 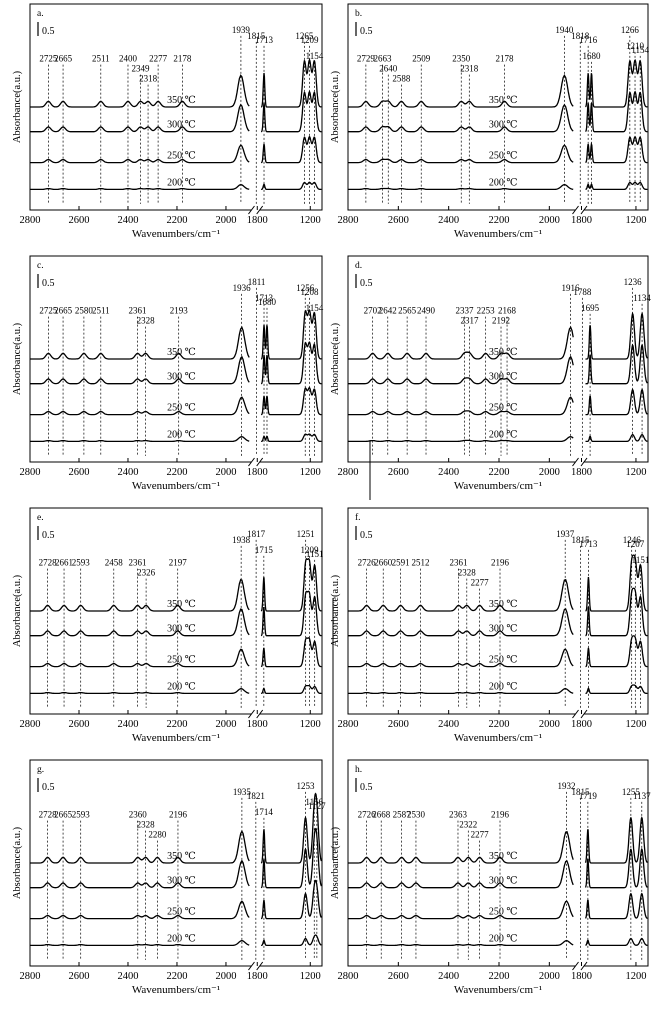 What do you see at coordinates (630, 30) in the screenshot?
I see `peak-label: 1266` at bounding box center [630, 30].